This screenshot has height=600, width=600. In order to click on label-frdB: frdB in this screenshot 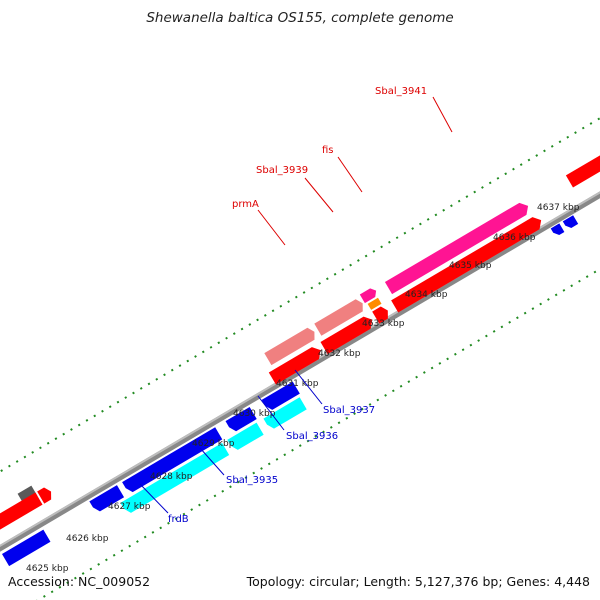, I will do `click(178, 519)`.